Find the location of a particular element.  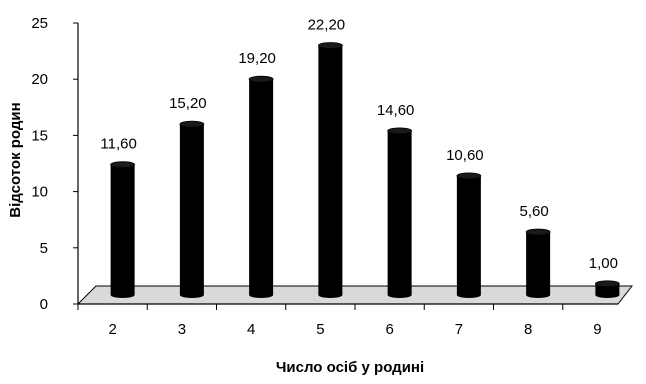

x-tick-label-3: 3 is located at coordinates (182, 329).